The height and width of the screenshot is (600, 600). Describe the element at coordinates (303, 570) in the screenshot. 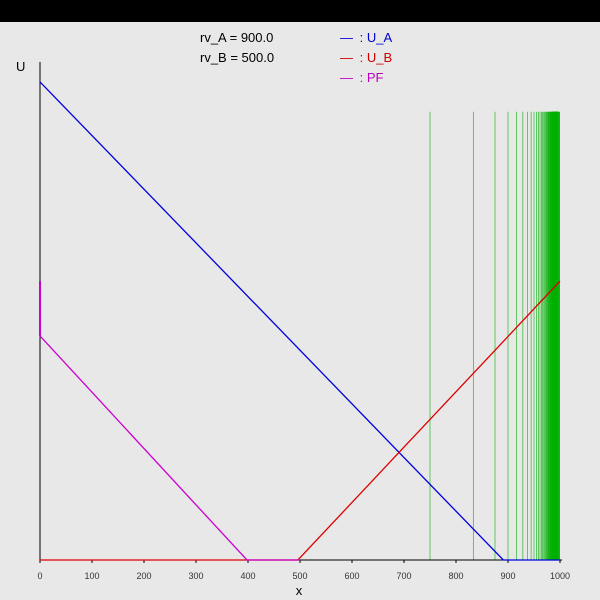

I see `x-ticks-group: 0 100 200 300 400 500 600 700 800 900 1000` at that location.